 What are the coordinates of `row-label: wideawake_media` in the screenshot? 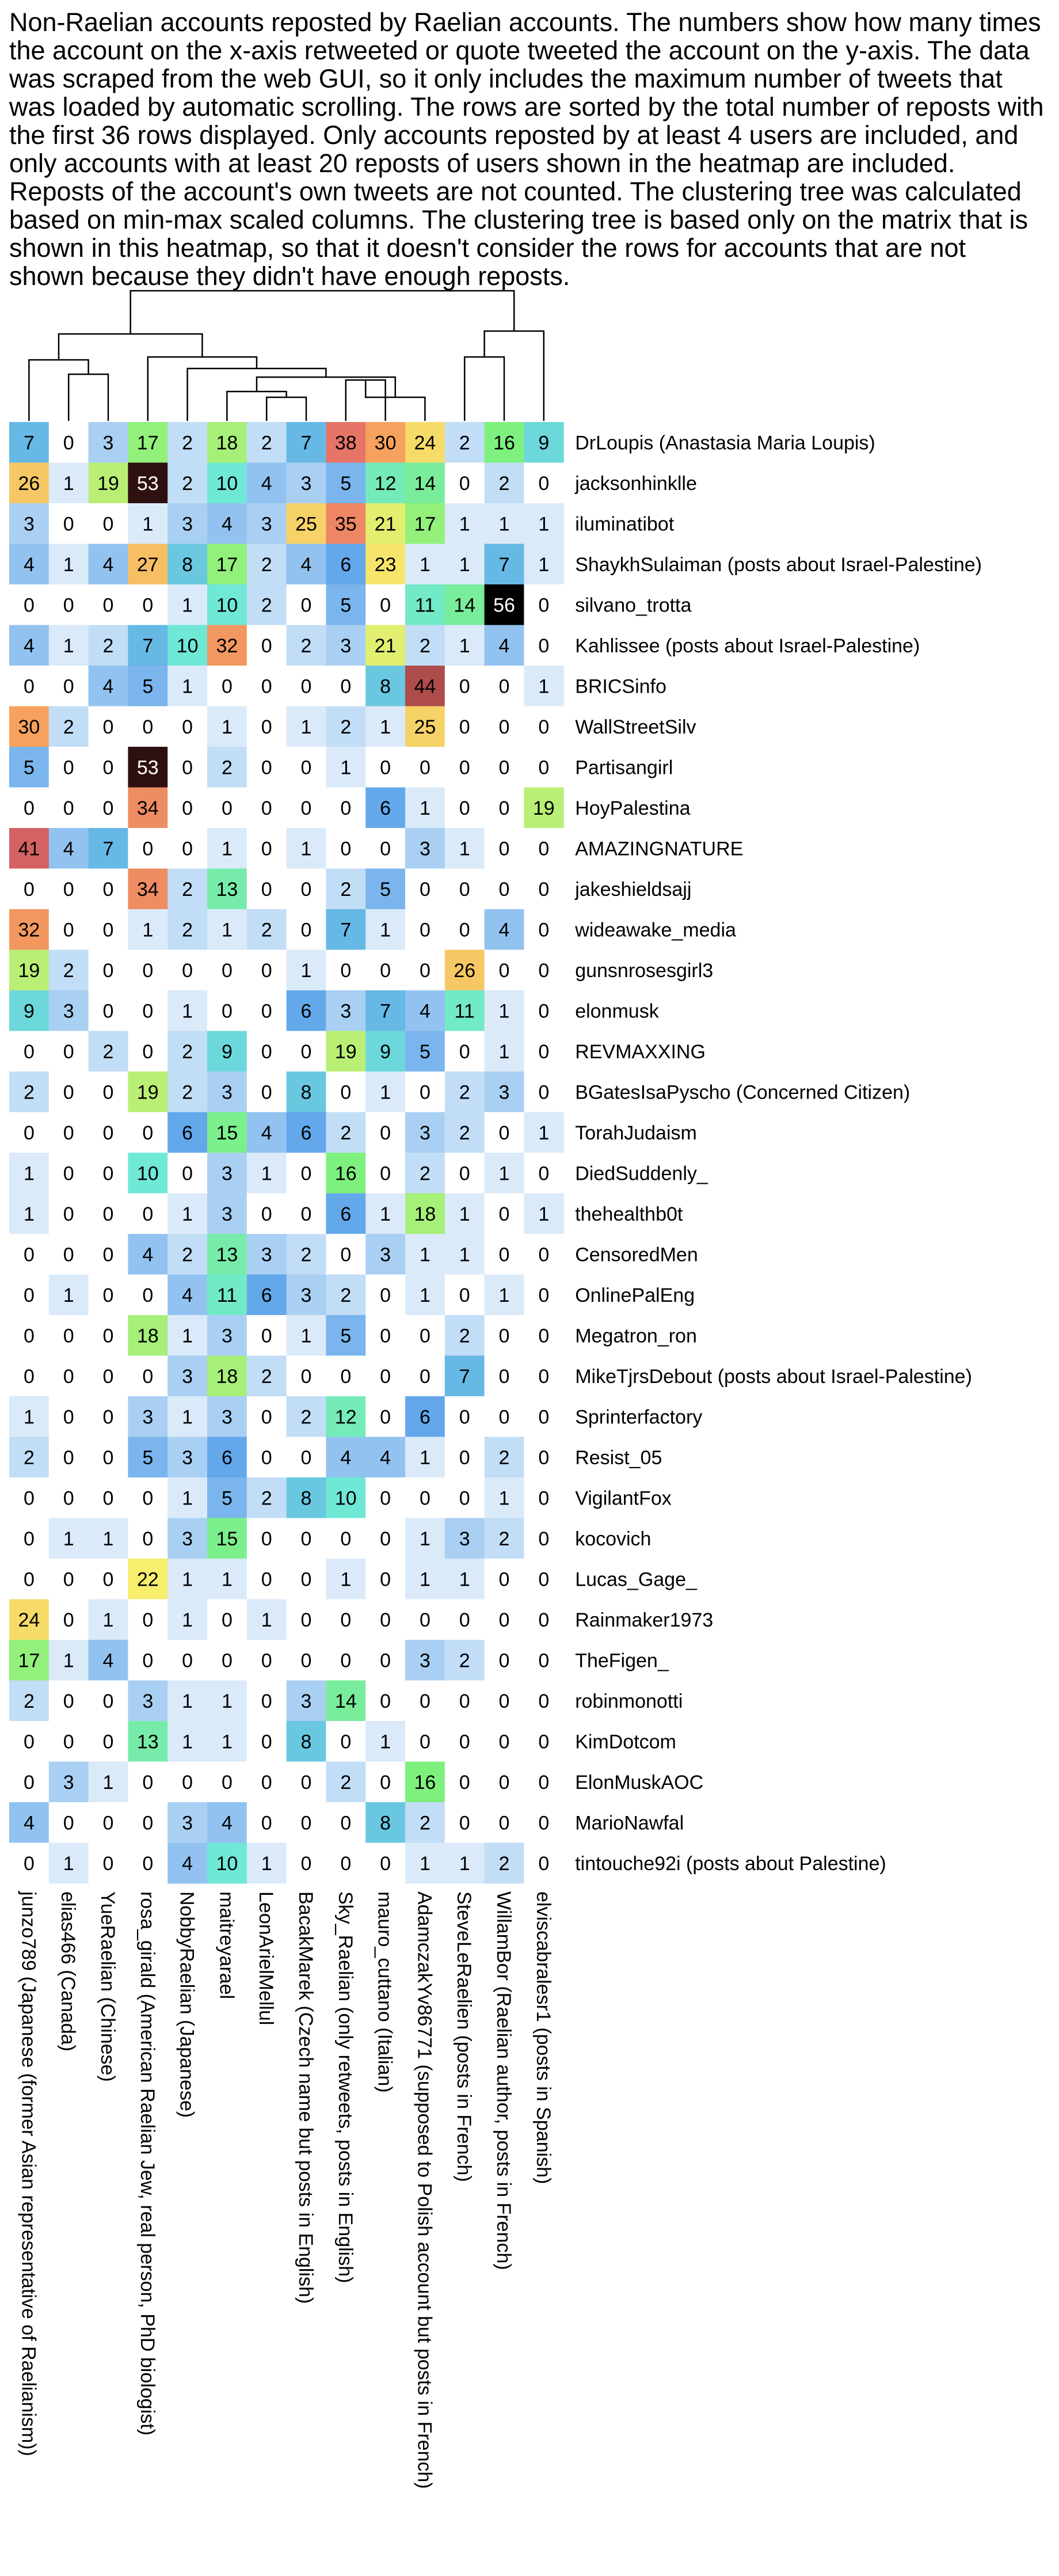 It's located at (655, 930).